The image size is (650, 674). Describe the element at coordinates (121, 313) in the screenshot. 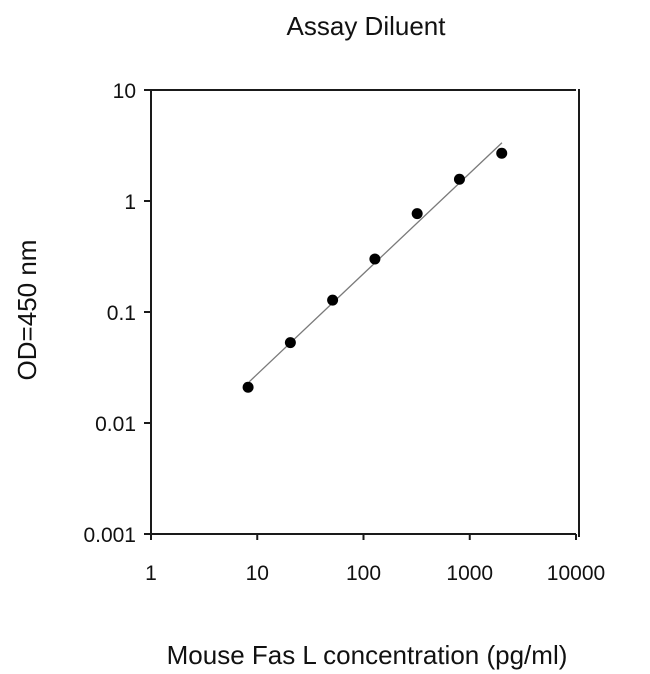

I see `y-tick-label: 0.1` at that location.